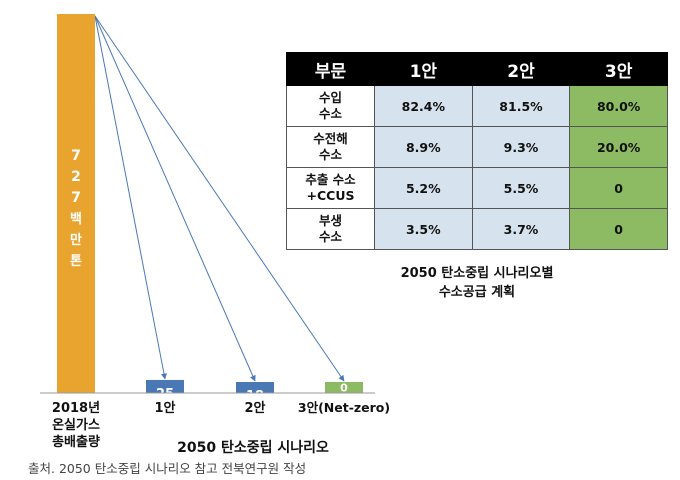 This screenshot has height=480, width=680. What do you see at coordinates (344, 407) in the screenshot?
I see `x-tick-label-3-line-0: 3안(Net-zero)` at bounding box center [344, 407].